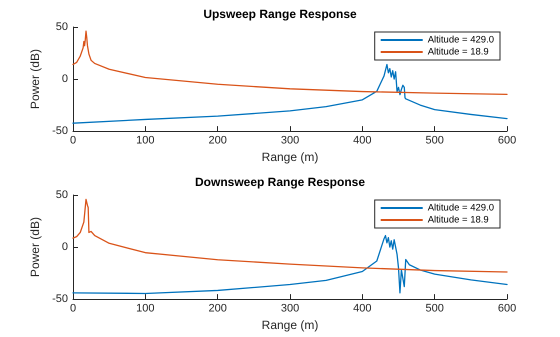 This screenshot has height=337, width=560. What do you see at coordinates (280, 182) in the screenshot?
I see `chart-title: Downsweep Range Response` at bounding box center [280, 182].